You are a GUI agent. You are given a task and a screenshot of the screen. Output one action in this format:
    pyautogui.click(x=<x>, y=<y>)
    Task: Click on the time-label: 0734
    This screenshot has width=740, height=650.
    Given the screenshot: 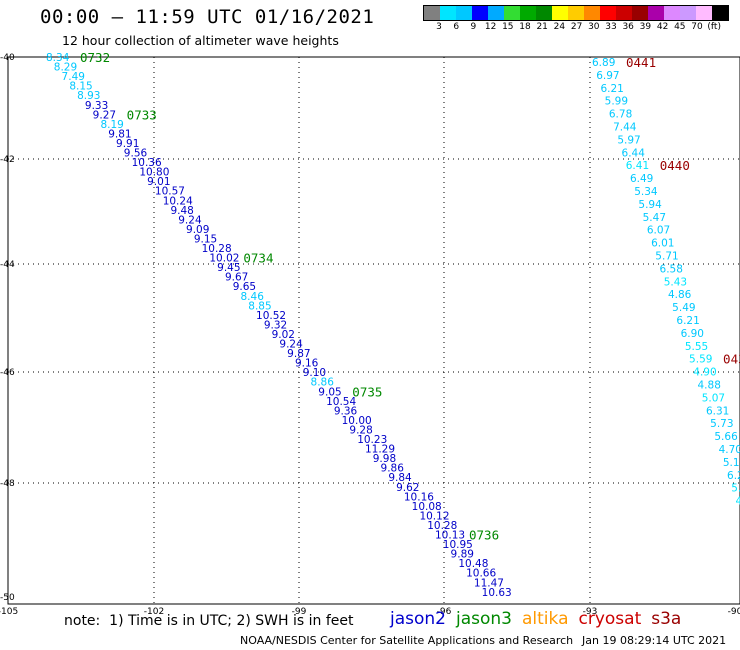 What is the action you would take?
    pyautogui.click(x=258, y=258)
    